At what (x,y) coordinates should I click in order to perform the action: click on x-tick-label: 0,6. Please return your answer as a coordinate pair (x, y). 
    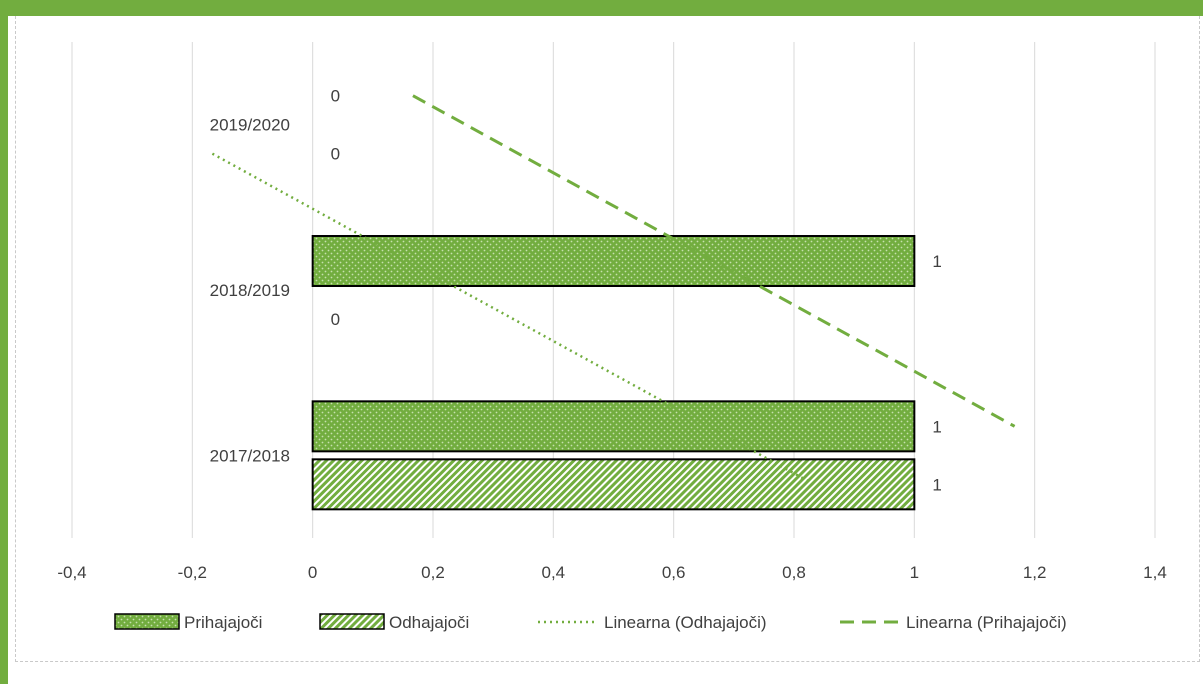
    Looking at the image, I should click on (674, 572).